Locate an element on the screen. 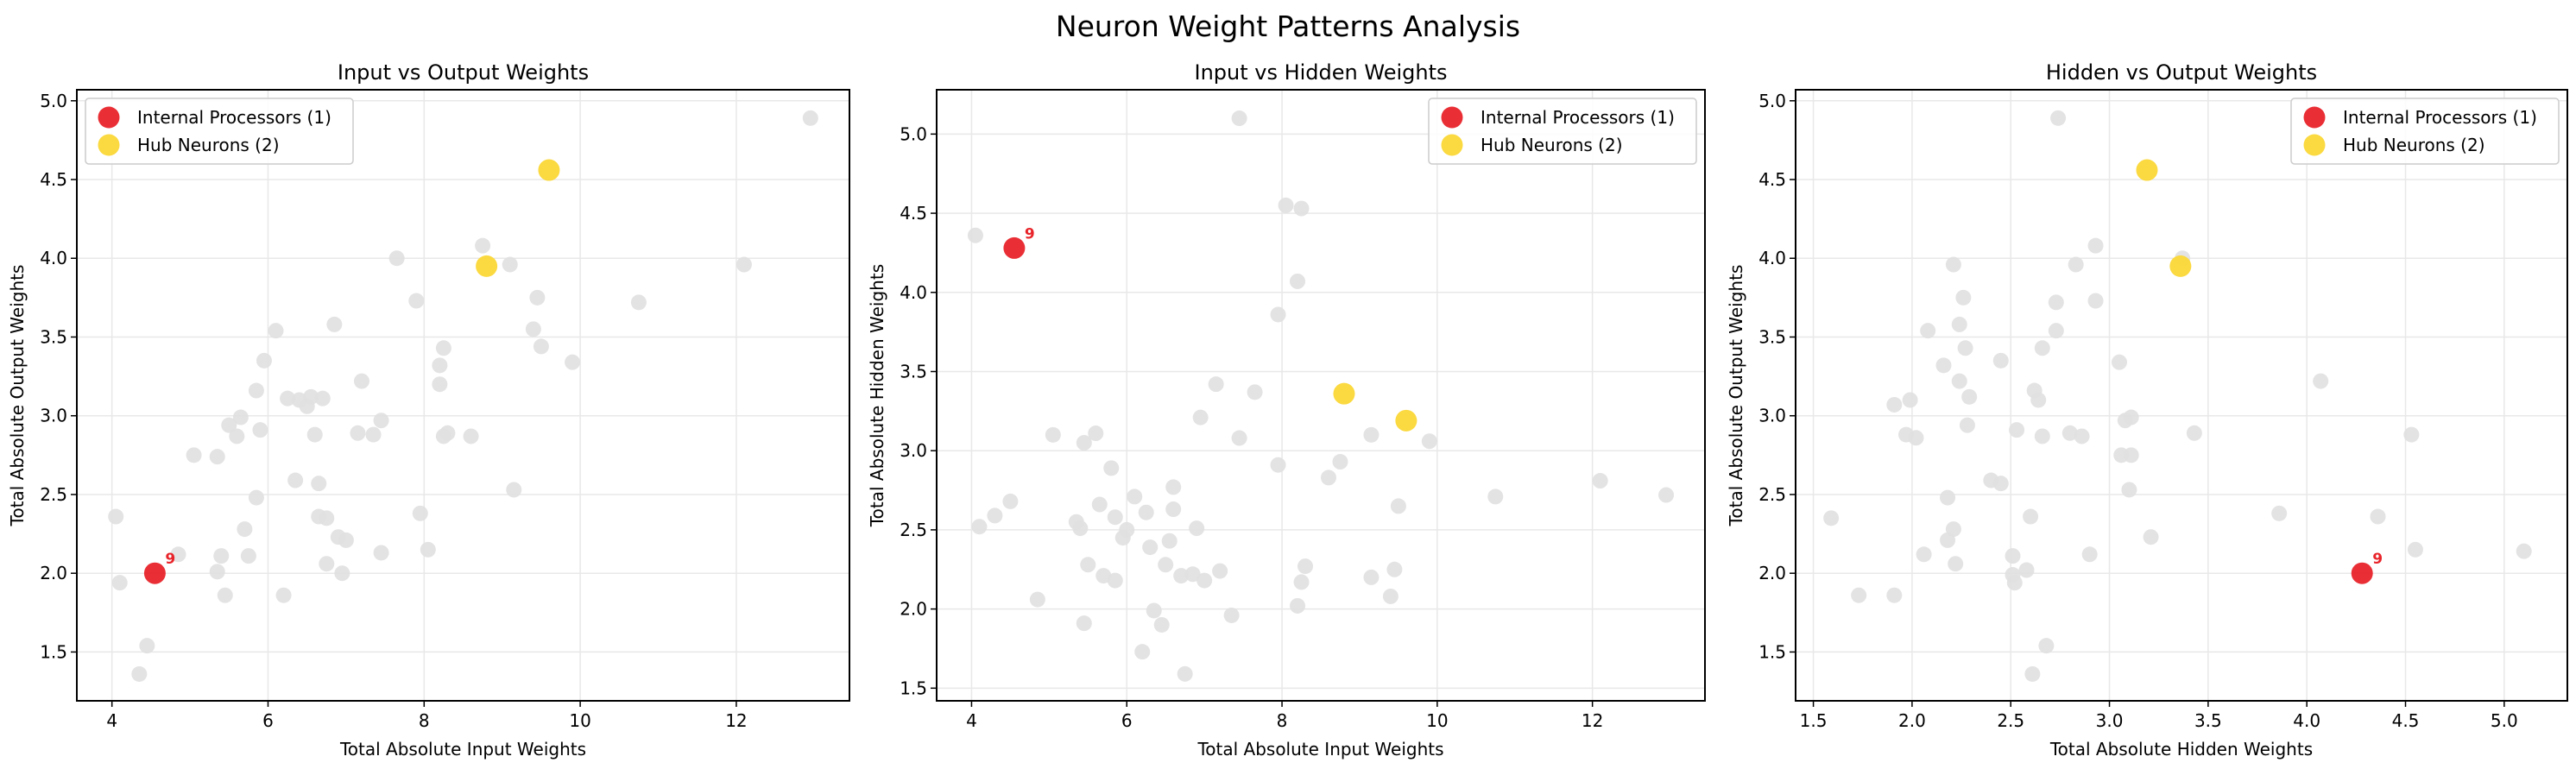  chart-title: Hidden vs Output Weights is located at coordinates (2181, 72).